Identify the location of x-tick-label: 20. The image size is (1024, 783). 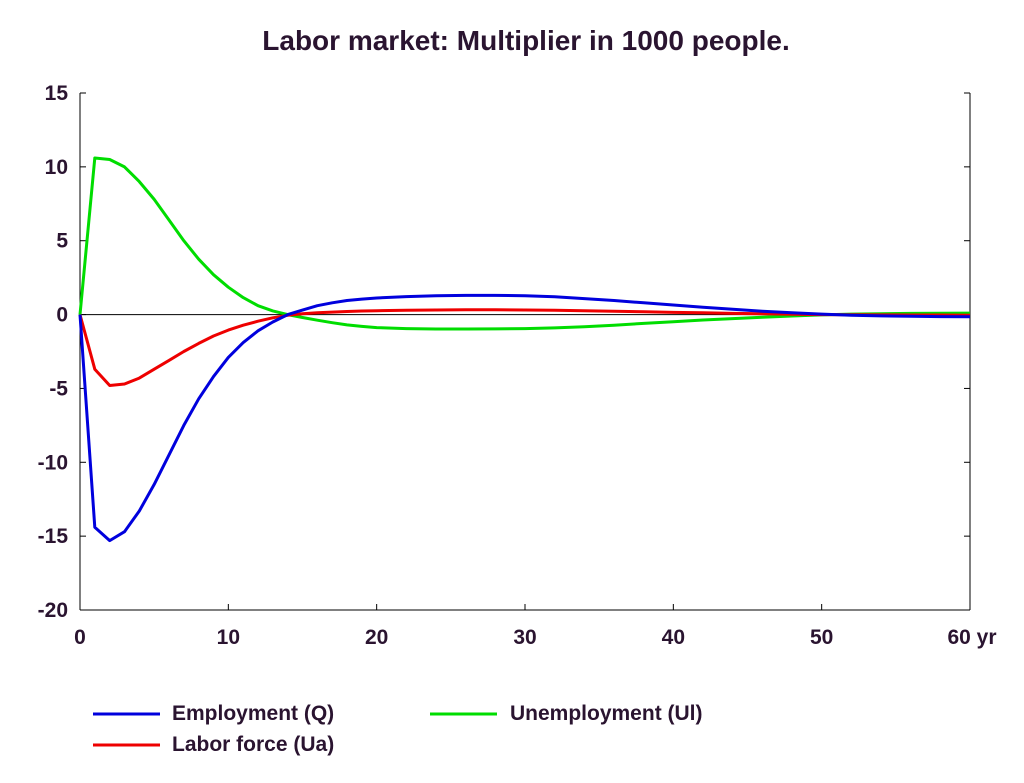
(376, 637).